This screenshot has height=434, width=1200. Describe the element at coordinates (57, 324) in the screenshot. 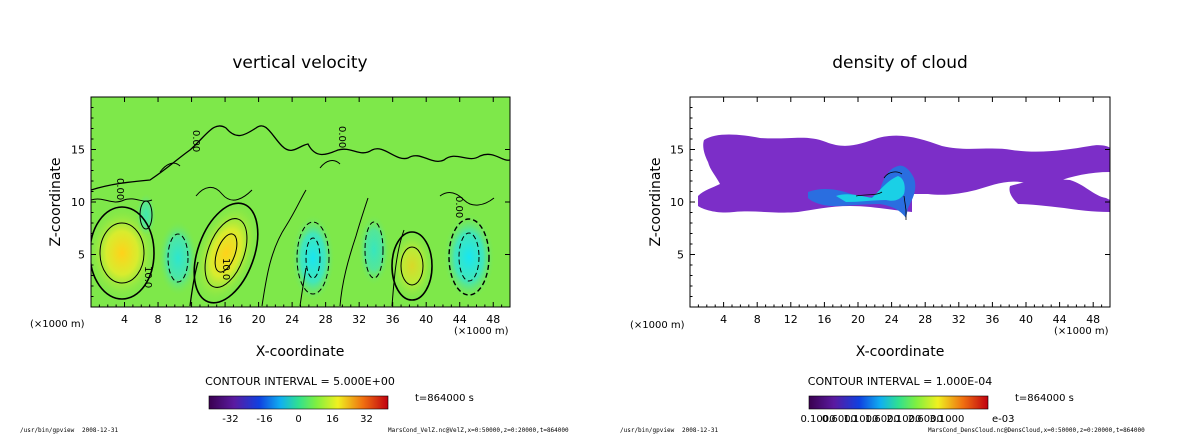

I see `velocity-x-unit-left: (×1000 m)` at that location.